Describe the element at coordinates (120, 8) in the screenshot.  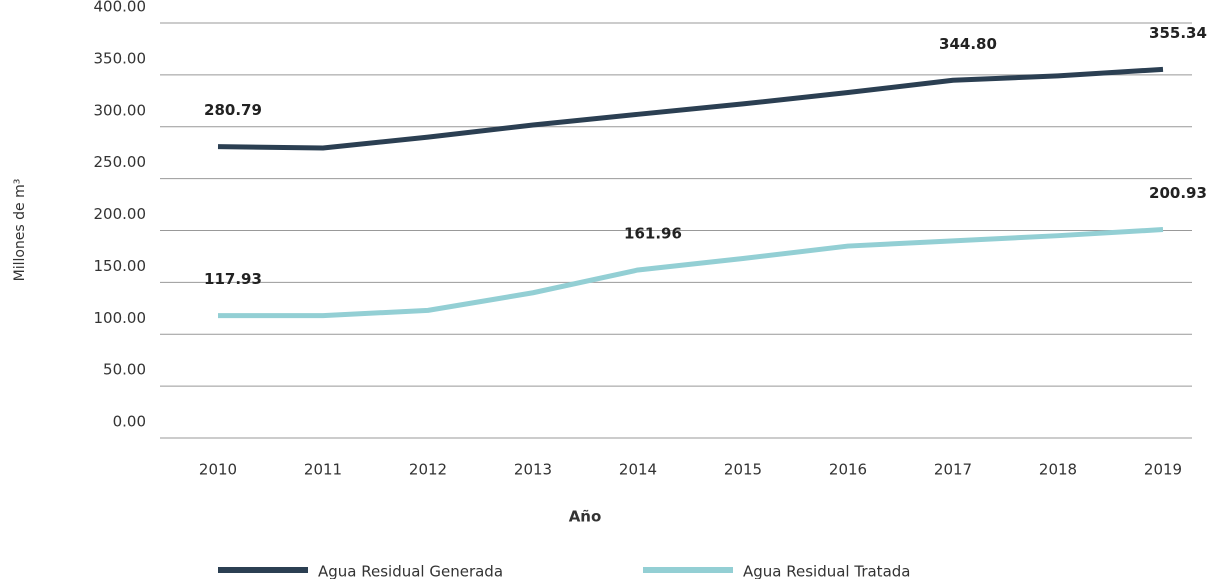
I see `y-tick-label: 400.00` at that location.